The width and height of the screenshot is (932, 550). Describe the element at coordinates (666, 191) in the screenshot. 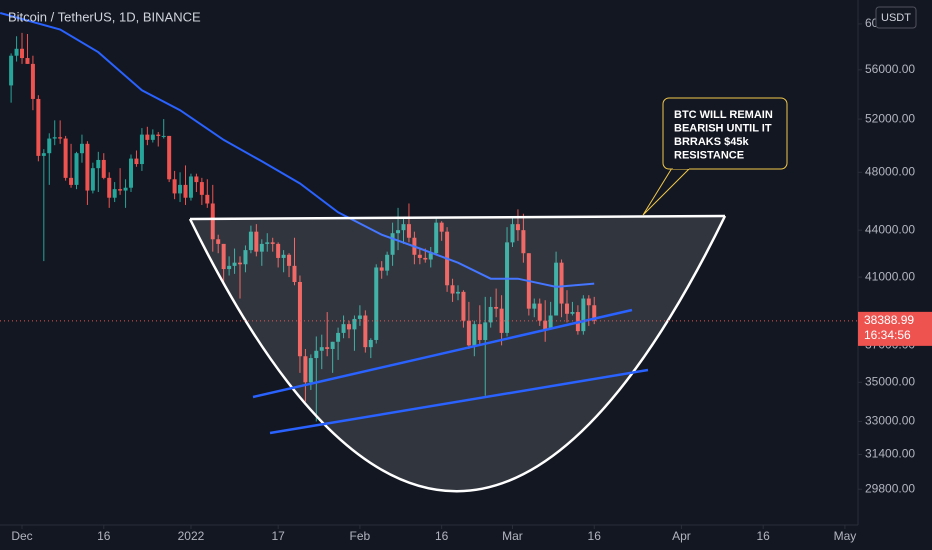

I see `callout-pointer` at that location.